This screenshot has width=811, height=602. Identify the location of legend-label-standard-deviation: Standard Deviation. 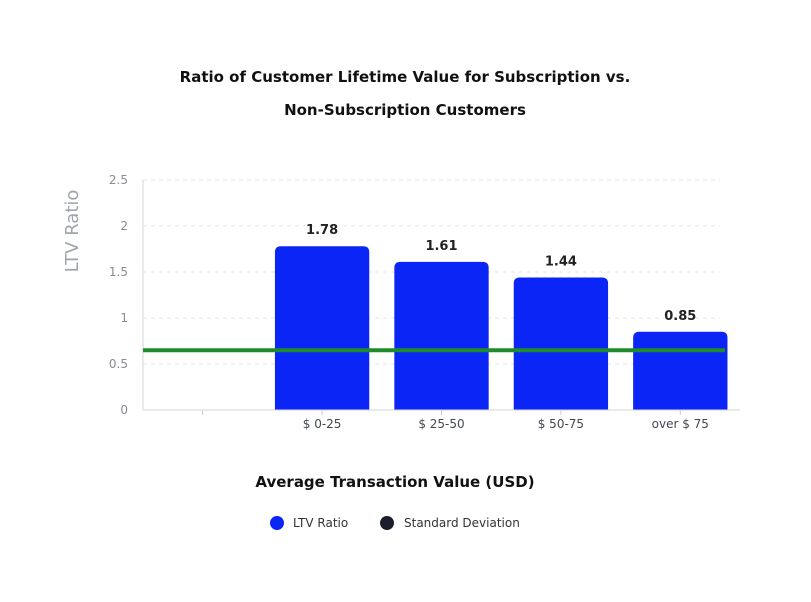
(462, 523).